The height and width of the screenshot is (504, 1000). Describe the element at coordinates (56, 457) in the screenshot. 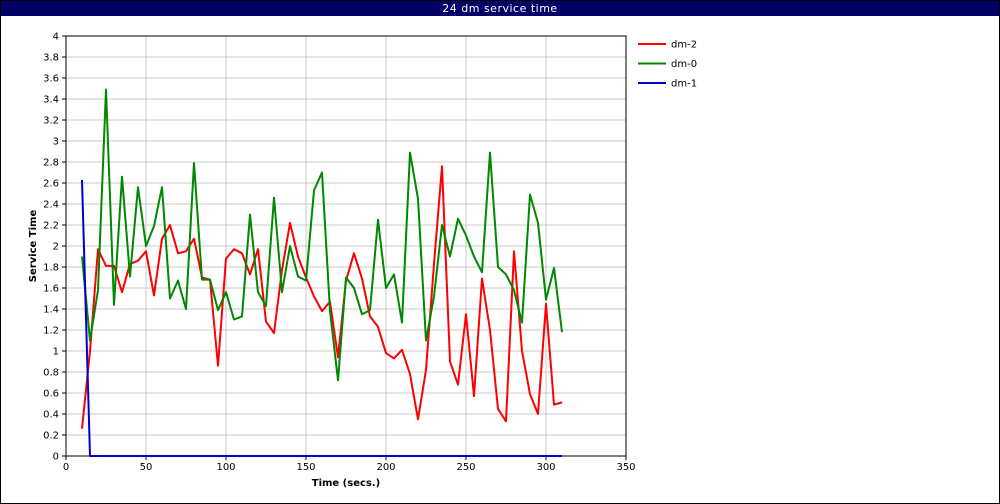

I see `y-tick-label: 0` at that location.